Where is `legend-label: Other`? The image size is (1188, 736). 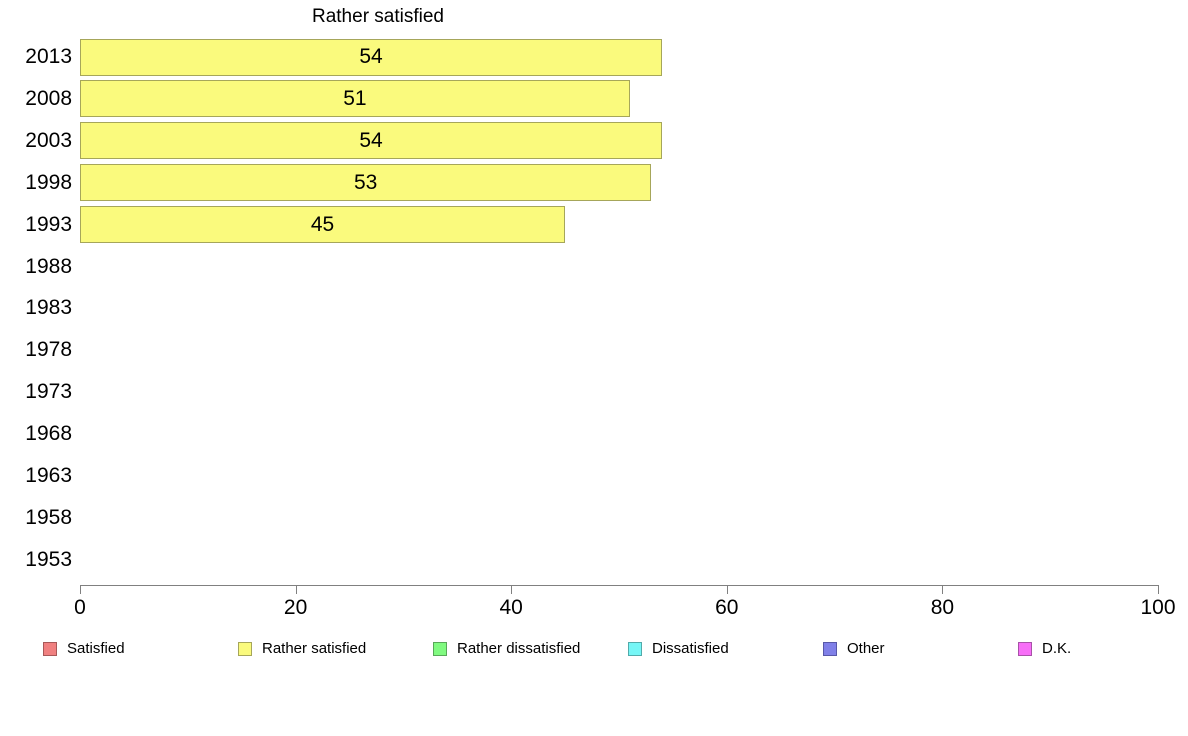
legend-label: Other is located at coordinates (866, 648).